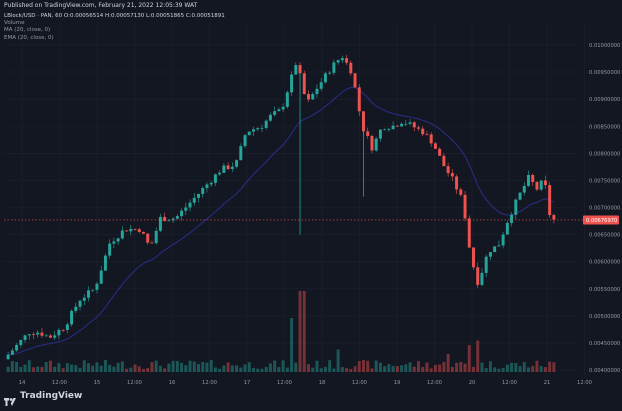  What do you see at coordinates (604, 371) in the screenshot?
I see `price-tick-label: 0.00400000` at bounding box center [604, 371].